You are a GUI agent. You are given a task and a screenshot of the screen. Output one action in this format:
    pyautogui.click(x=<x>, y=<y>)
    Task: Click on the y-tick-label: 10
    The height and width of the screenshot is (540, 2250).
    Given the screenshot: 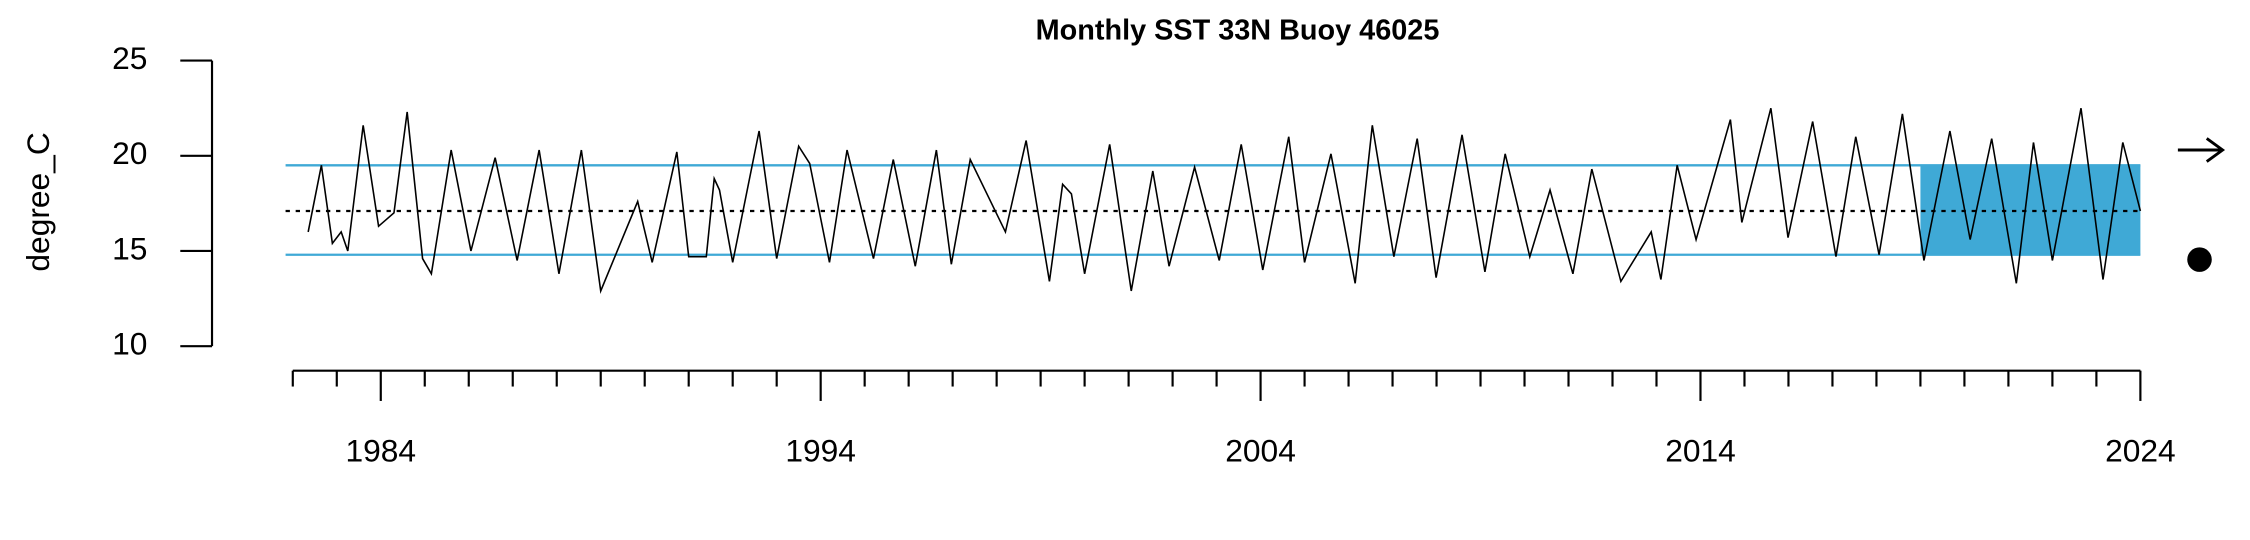 What is the action you would take?
    pyautogui.click(x=129, y=344)
    